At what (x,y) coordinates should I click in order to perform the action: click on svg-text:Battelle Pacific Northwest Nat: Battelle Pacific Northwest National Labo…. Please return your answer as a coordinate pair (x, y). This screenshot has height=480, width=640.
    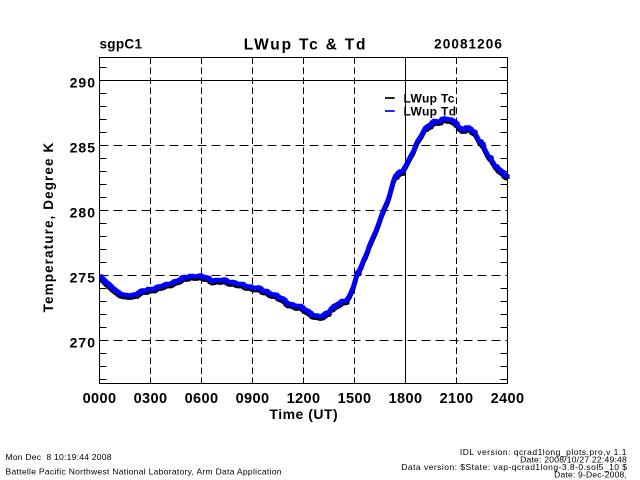
    Looking at the image, I should click on (144, 472).